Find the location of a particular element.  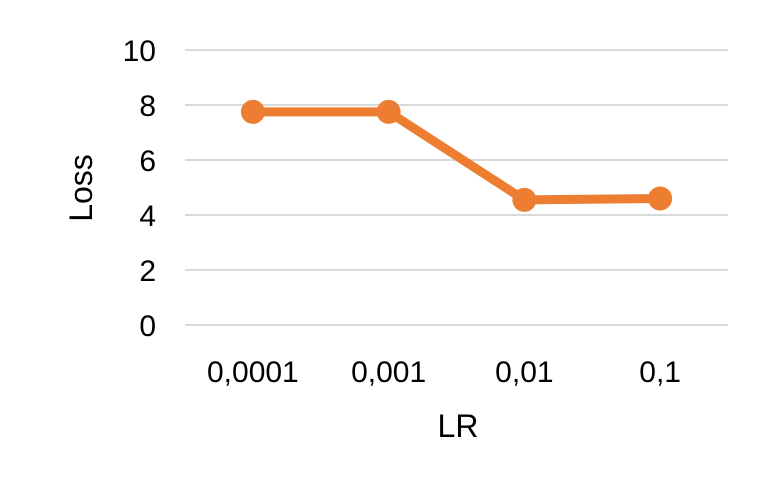

x-tick-label: 0,01 is located at coordinates (524, 372).